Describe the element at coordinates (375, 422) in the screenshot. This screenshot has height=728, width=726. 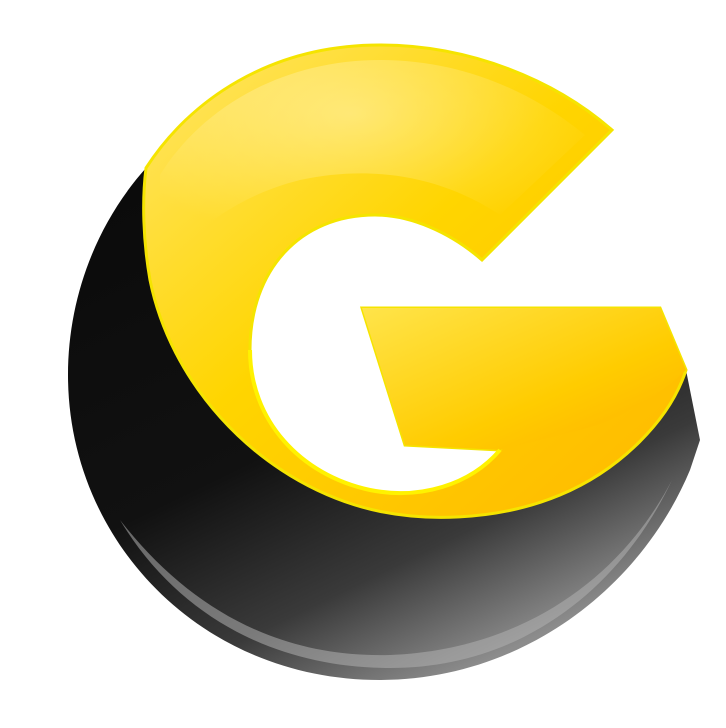
I see `yellow-inner-edge` at that location.